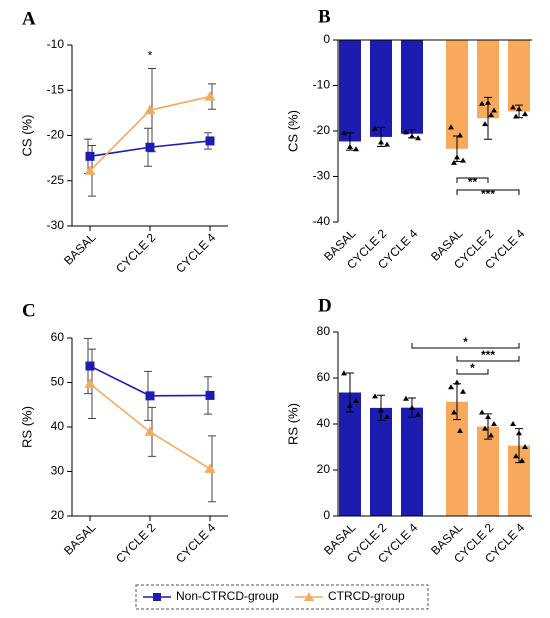 The width and height of the screenshot is (550, 618). Describe the element at coordinates (29, 18) in the screenshot. I see `panel-letter: A` at that location.